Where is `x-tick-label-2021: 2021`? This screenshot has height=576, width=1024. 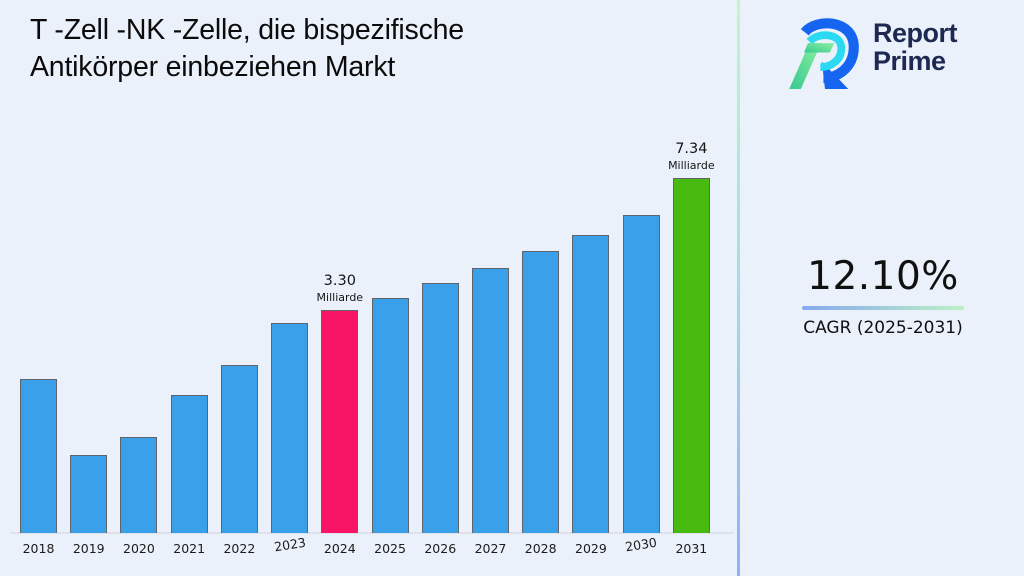 x-tick-label-2021: 2021 is located at coordinates (189, 548).